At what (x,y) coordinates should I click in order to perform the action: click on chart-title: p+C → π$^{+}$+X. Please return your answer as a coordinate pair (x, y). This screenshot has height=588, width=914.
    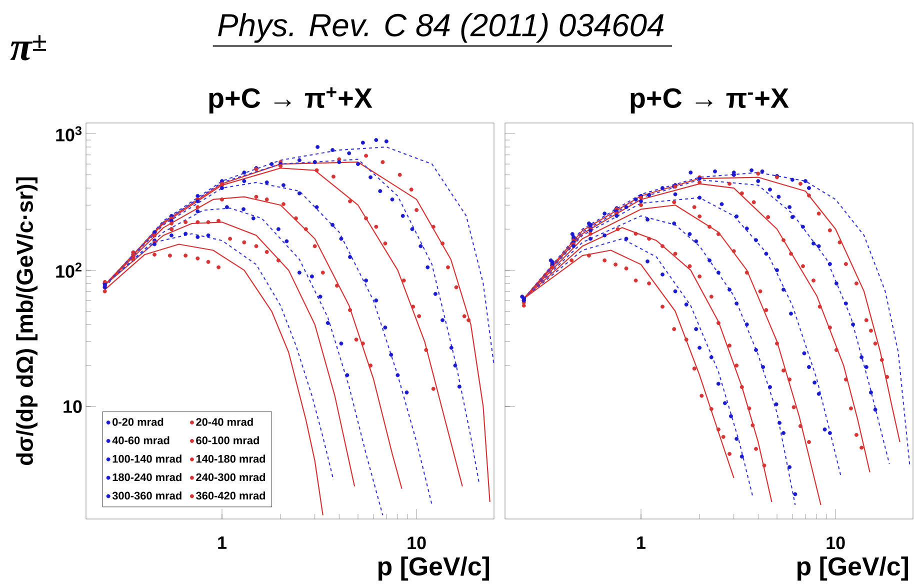
    Looking at the image, I should click on (290, 100).